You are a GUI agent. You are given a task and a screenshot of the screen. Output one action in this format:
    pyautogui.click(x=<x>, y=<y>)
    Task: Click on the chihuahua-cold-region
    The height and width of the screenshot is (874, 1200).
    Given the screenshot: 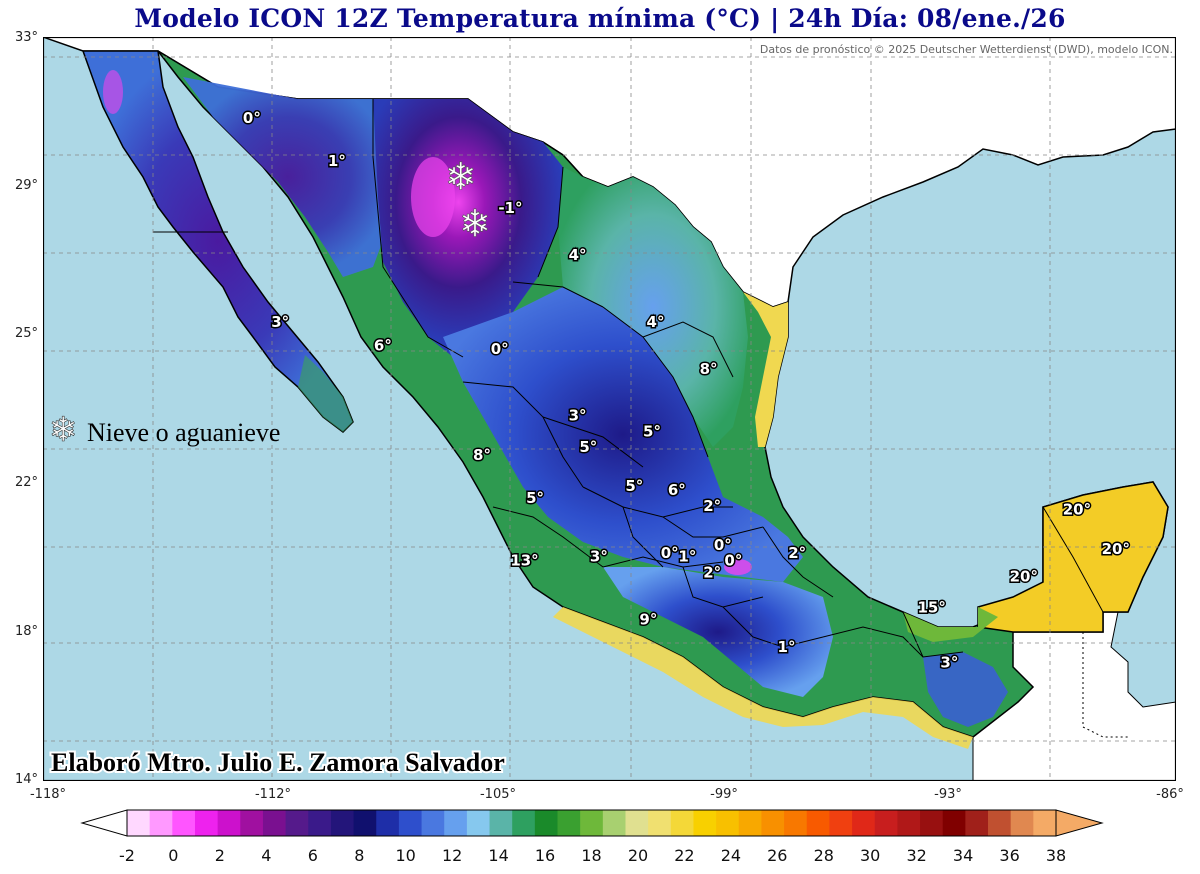 What is the action you would take?
    pyautogui.click(x=468, y=228)
    